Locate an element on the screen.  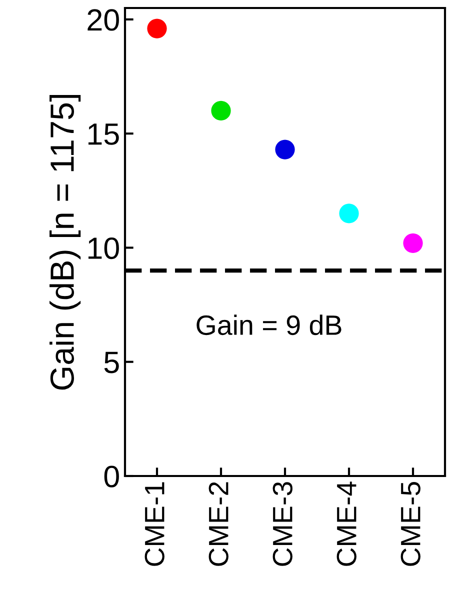
x-tick-label: CME-5 is located at coordinates (410, 524).